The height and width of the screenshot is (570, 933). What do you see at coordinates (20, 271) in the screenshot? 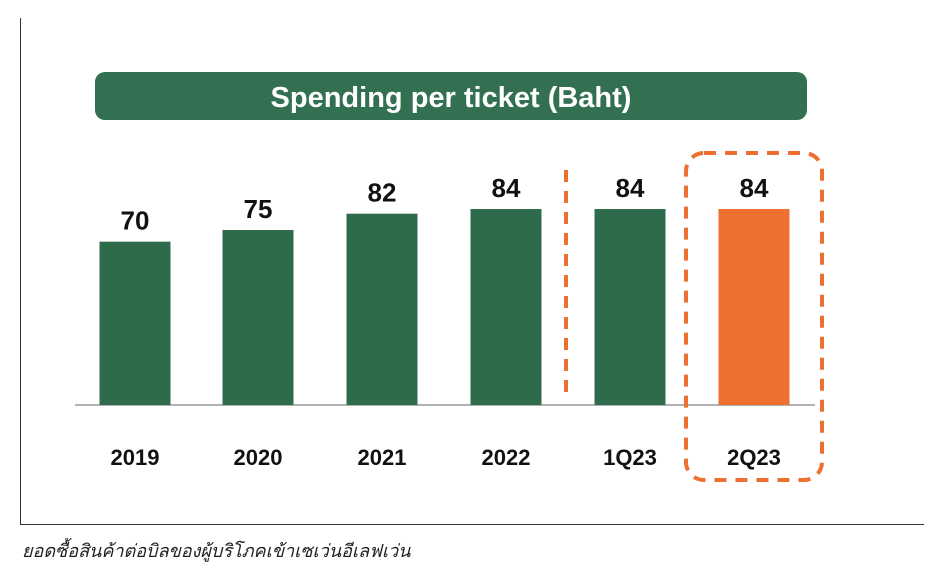
I see `frame-left-border` at bounding box center [20, 271].